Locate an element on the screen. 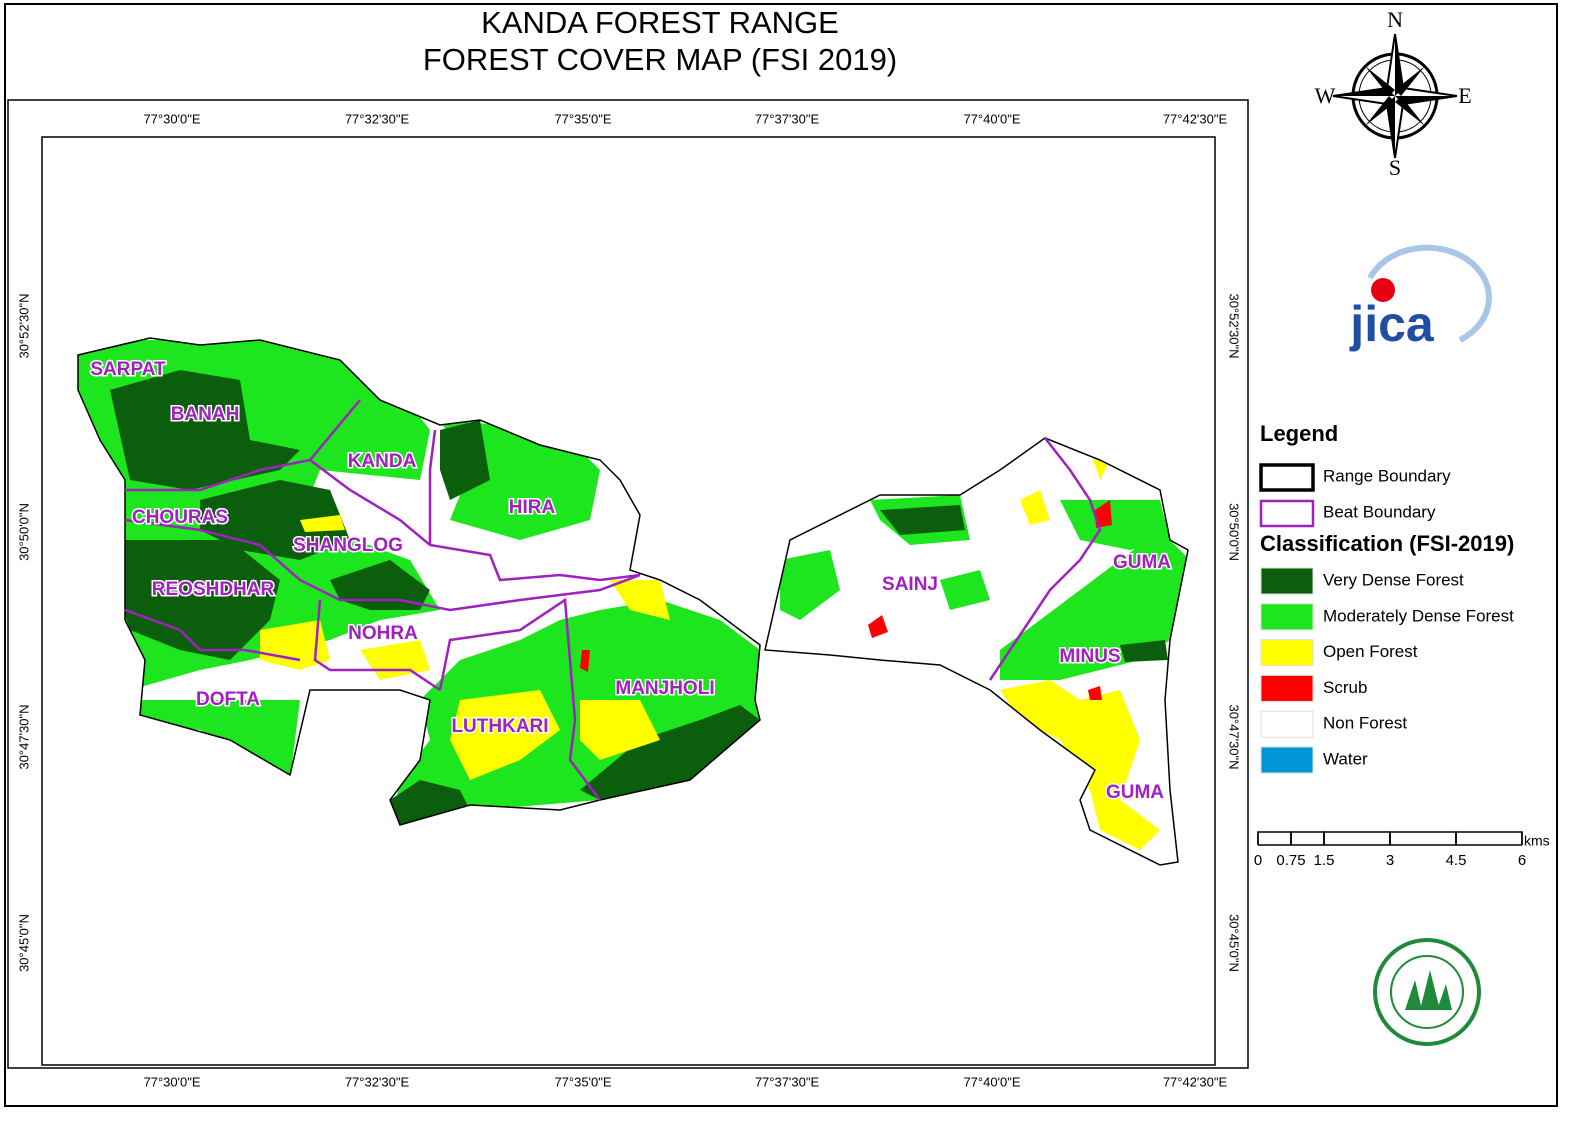  jica-logo: jica is located at coordinates (1420, 298).